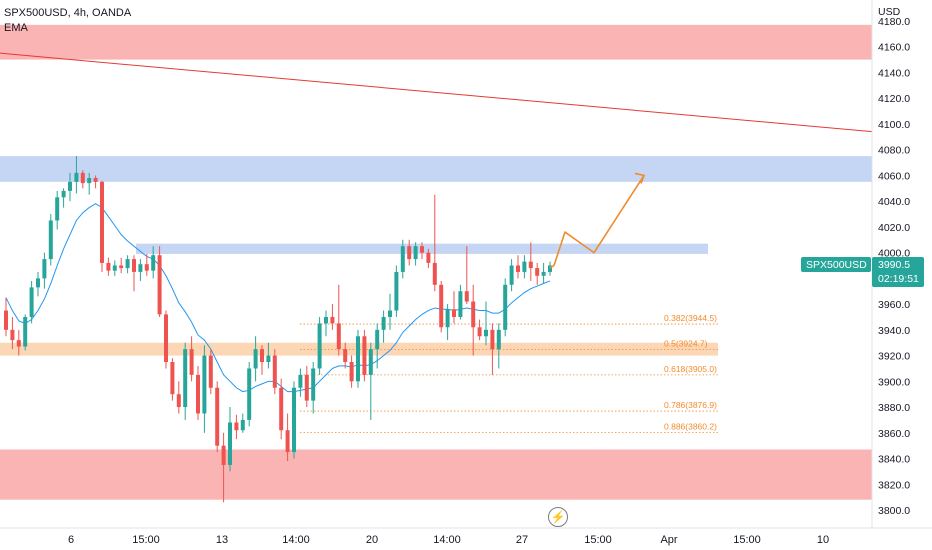 Image resolution: width=932 pixels, height=550 pixels. Describe the element at coordinates (894, 125) in the screenshot. I see `price-tick-label: 4100.0` at that location.